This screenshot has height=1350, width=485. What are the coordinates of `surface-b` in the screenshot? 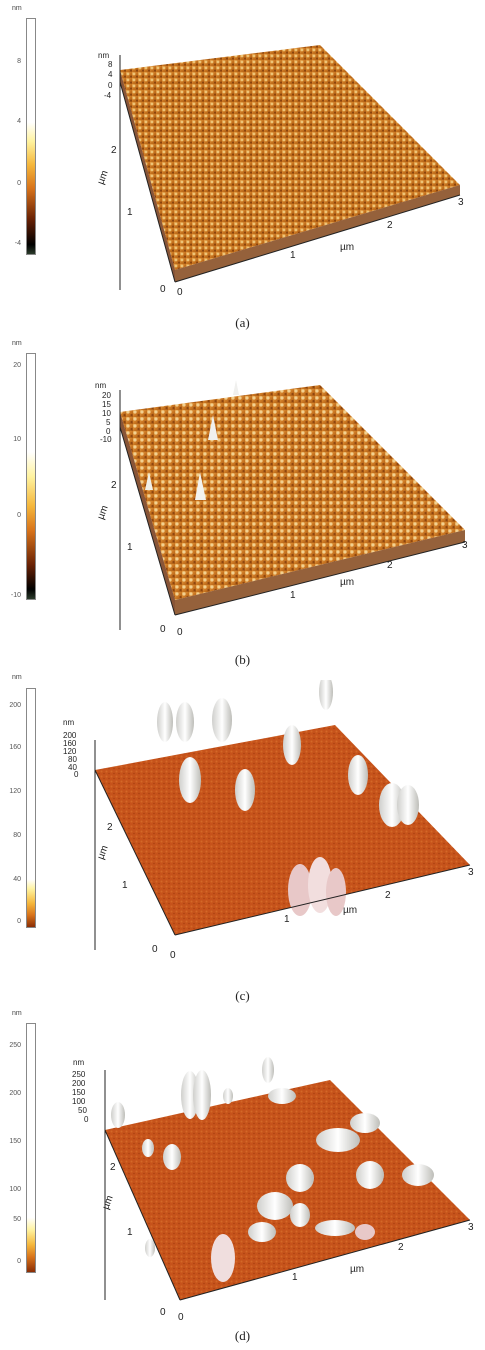 It's located at (292, 492).